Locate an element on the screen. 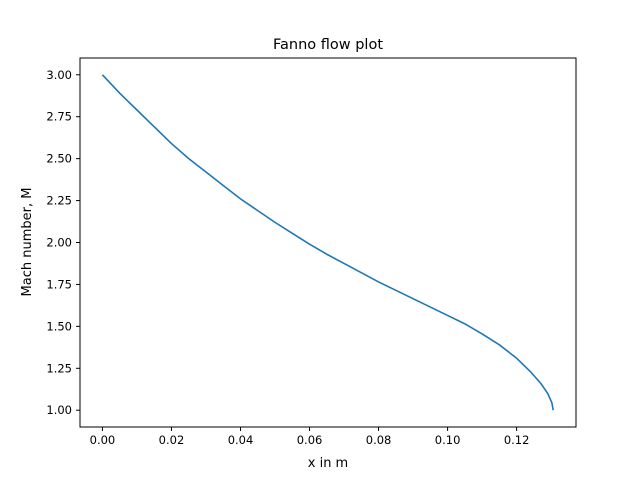 Image resolution: width=640 pixels, height=480 pixels. x-tick-label: 0.06 is located at coordinates (310, 440).